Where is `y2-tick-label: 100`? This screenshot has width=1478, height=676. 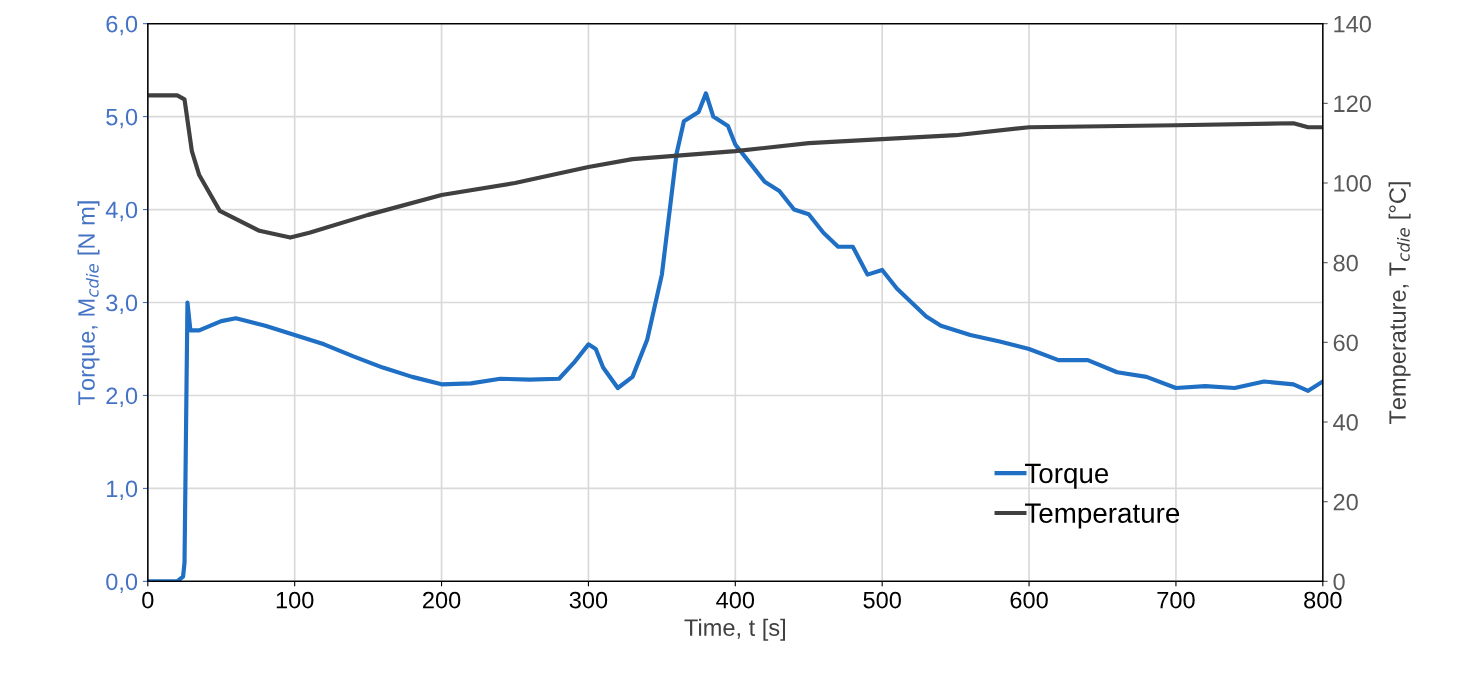 y2-tick-label: 100 is located at coordinates (1352, 183).